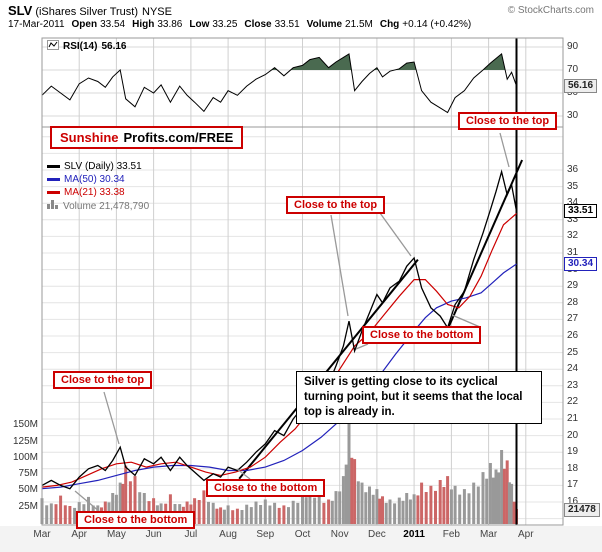 The width and height of the screenshot is (602, 552). I want to click on quote-date: 17-Mar-2011, so click(36, 24).